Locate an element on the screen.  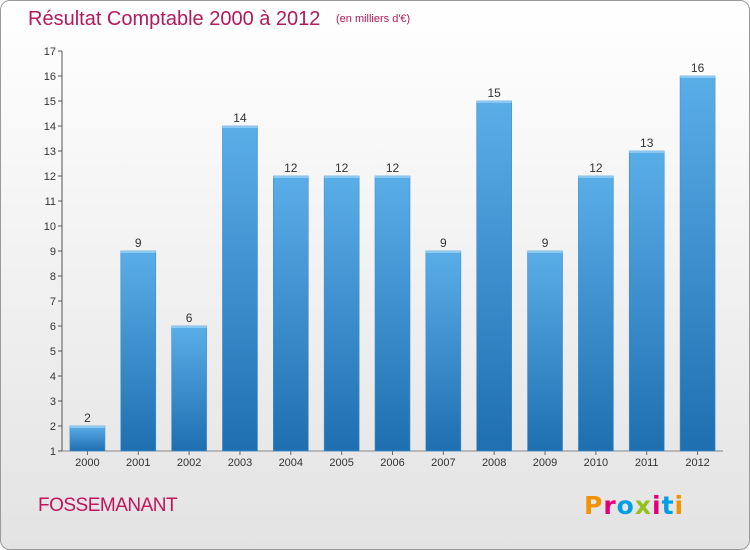
bar-2000 is located at coordinates (87, 438).